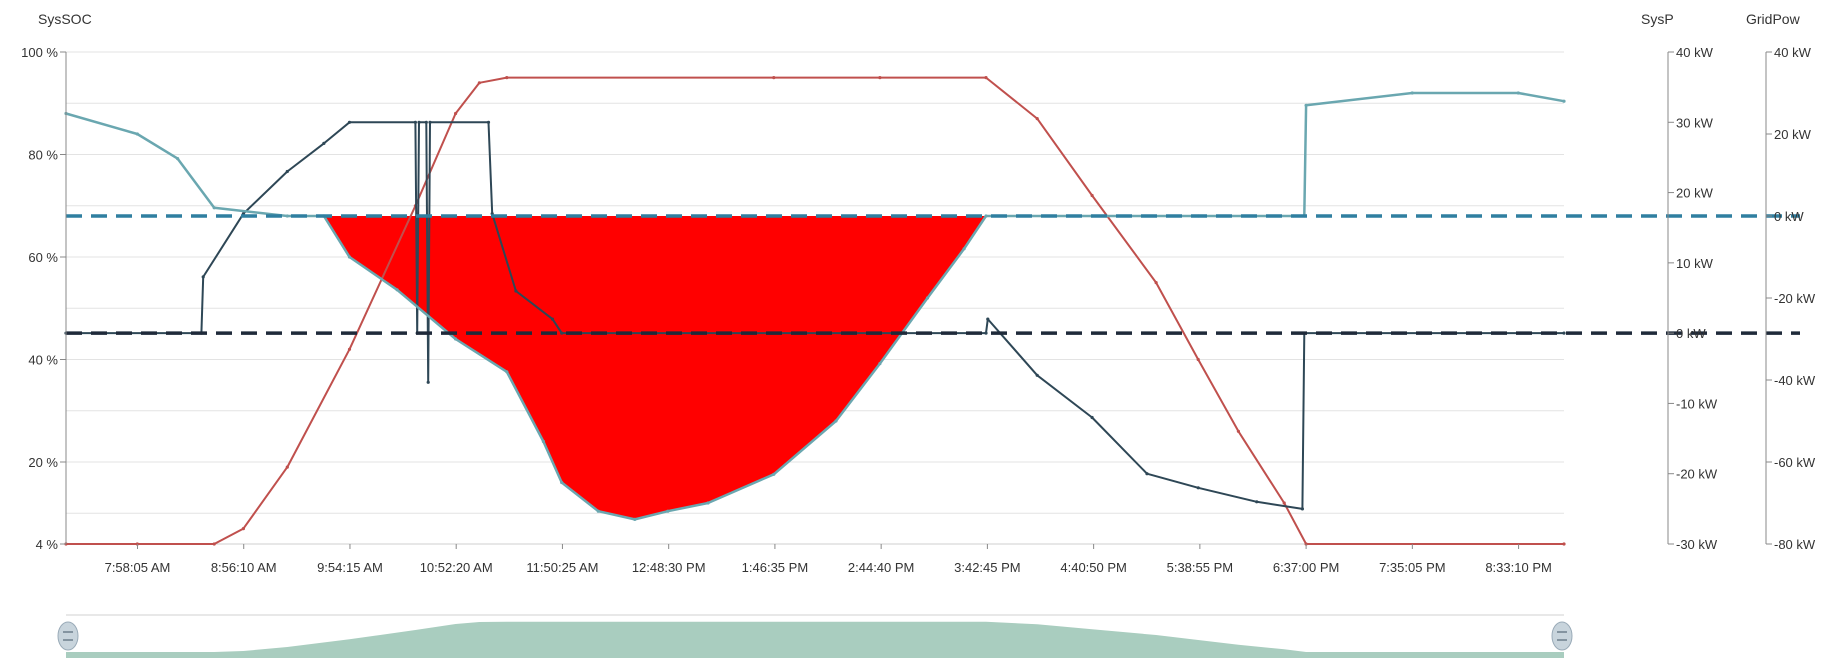  Describe the element at coordinates (1773, 19) in the screenshot. I see `grid-axis-title: GridPow` at that location.